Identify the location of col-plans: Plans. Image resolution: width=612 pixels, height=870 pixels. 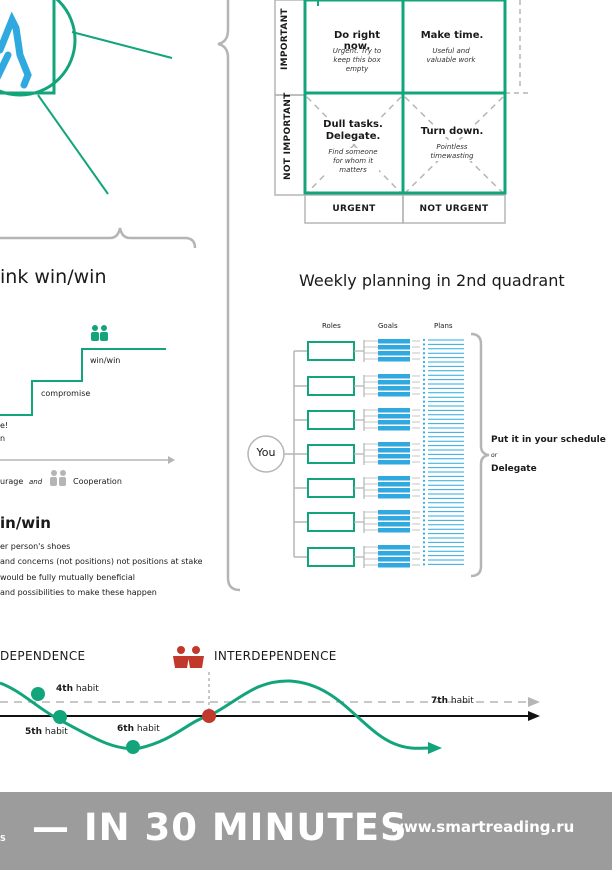
(443, 326).